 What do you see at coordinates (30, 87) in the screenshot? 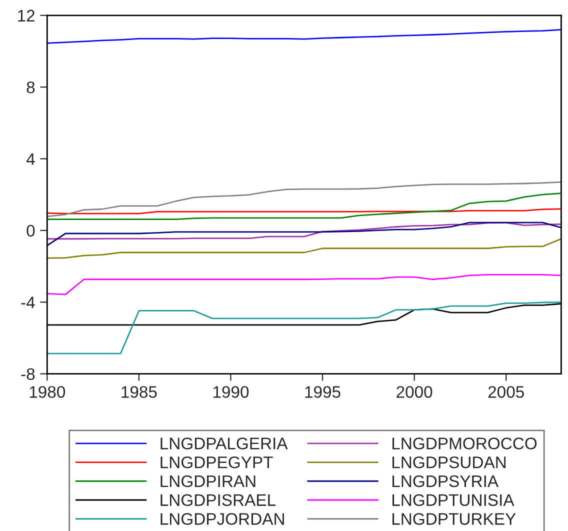
I see `y-tick-label: 8` at bounding box center [30, 87].